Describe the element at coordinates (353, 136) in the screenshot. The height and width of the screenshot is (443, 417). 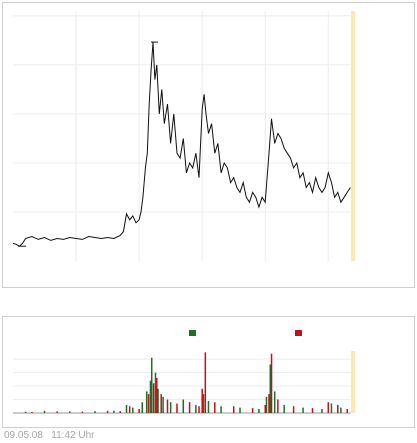
I see `y-axis-band` at that location.